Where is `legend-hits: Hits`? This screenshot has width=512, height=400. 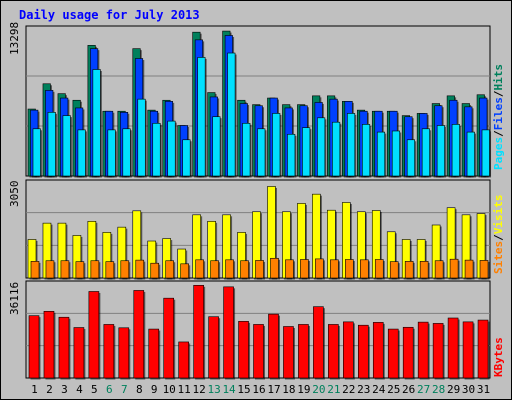
legend-hits: Hits is located at coordinates (498, 77).